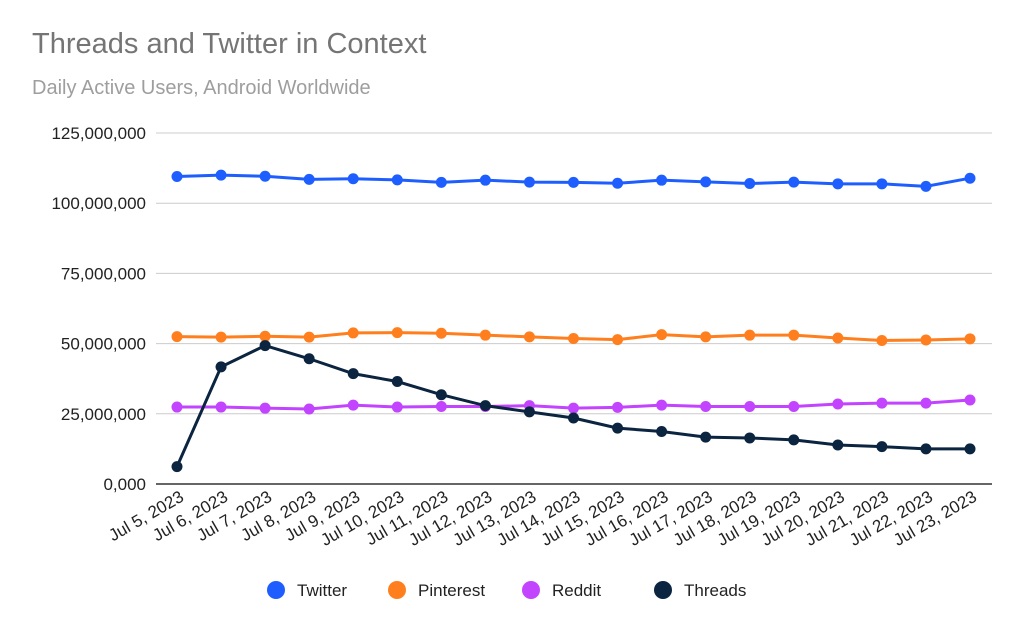 The image size is (1024, 633). Describe the element at coordinates (103, 344) in the screenshot. I see `y-tick-label: 50,000,000` at that location.